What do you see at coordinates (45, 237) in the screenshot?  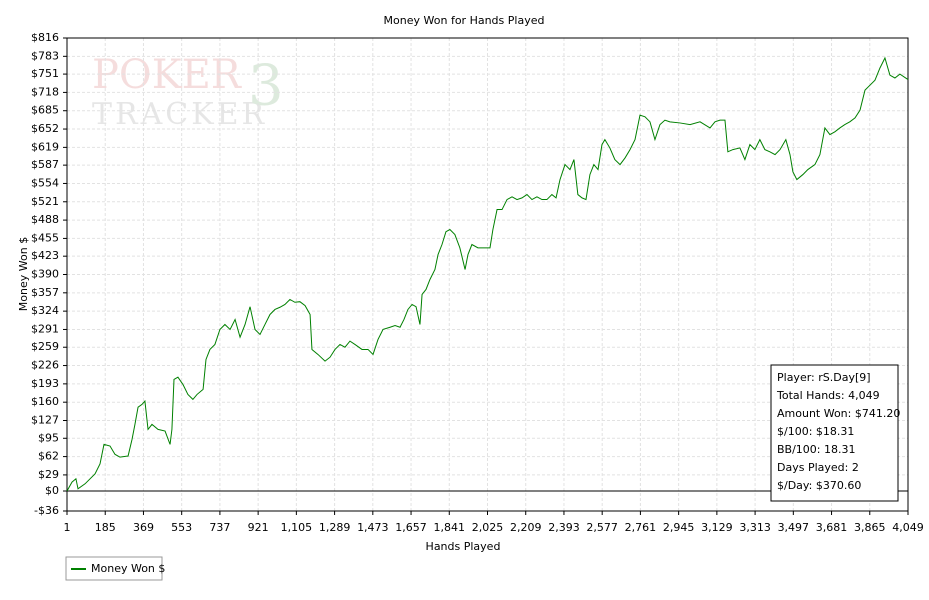 I see `y-tick-label: $455` at bounding box center [45, 237].